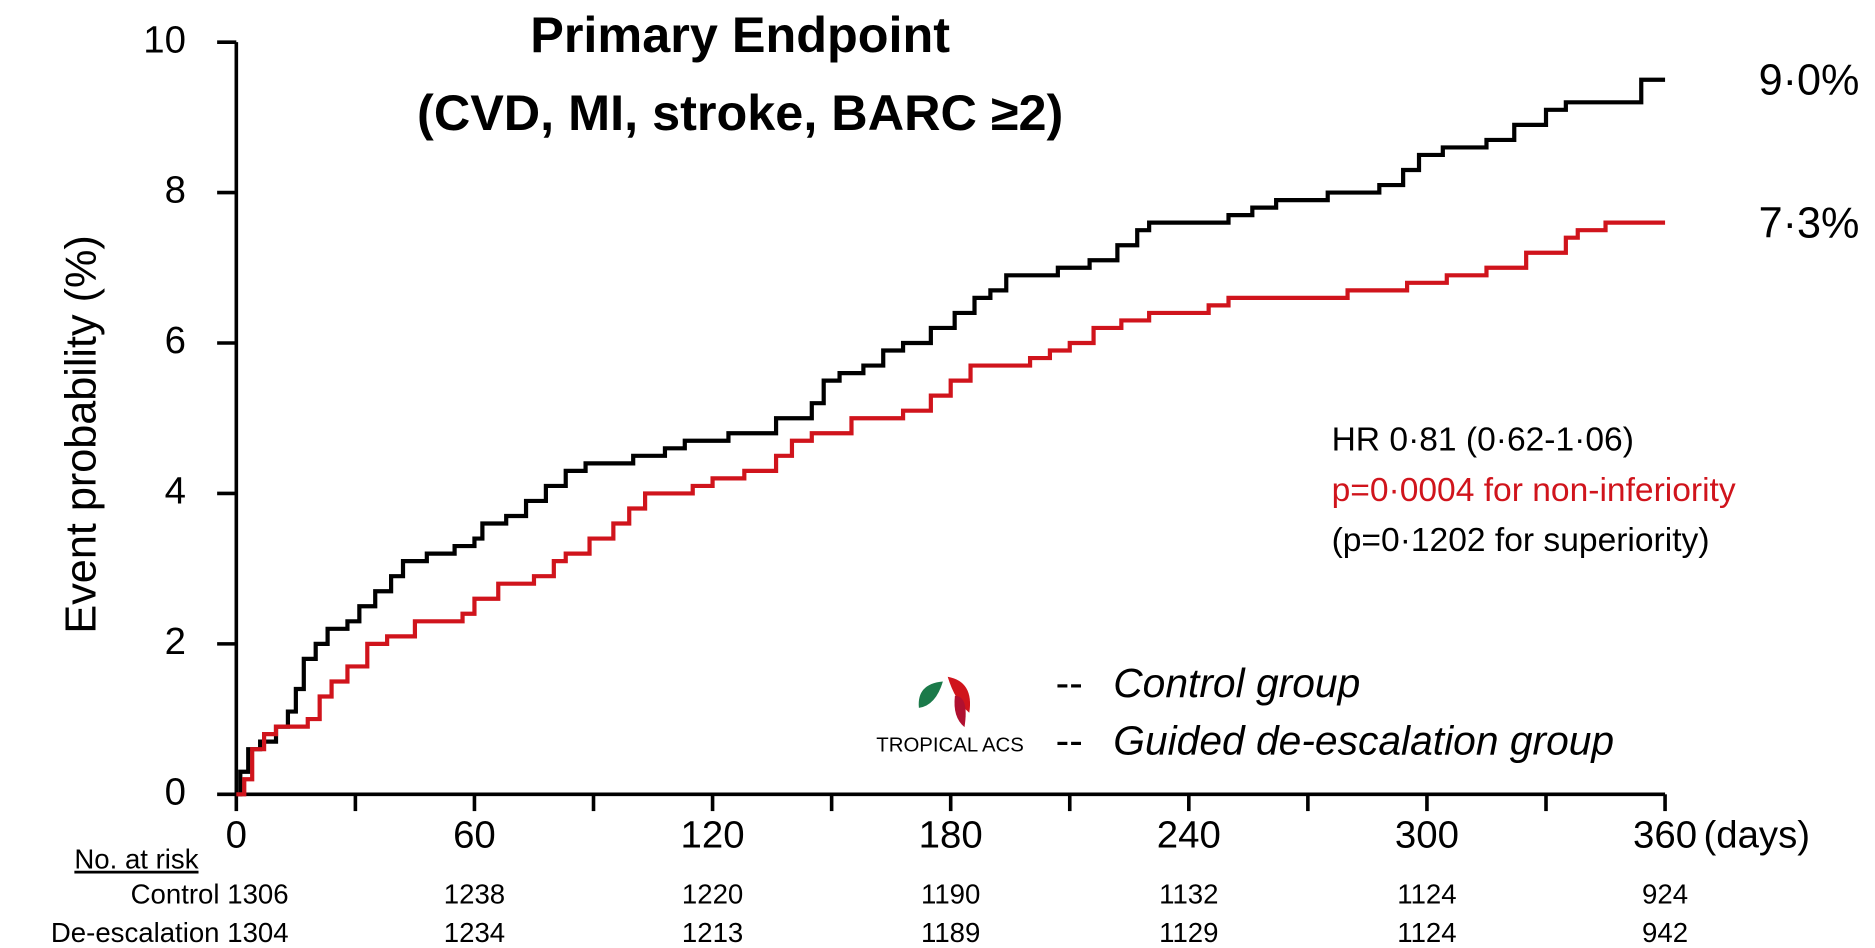 This screenshot has width=1875, height=948. What do you see at coordinates (474, 894) in the screenshot?
I see `risk-value: 1238` at bounding box center [474, 894].